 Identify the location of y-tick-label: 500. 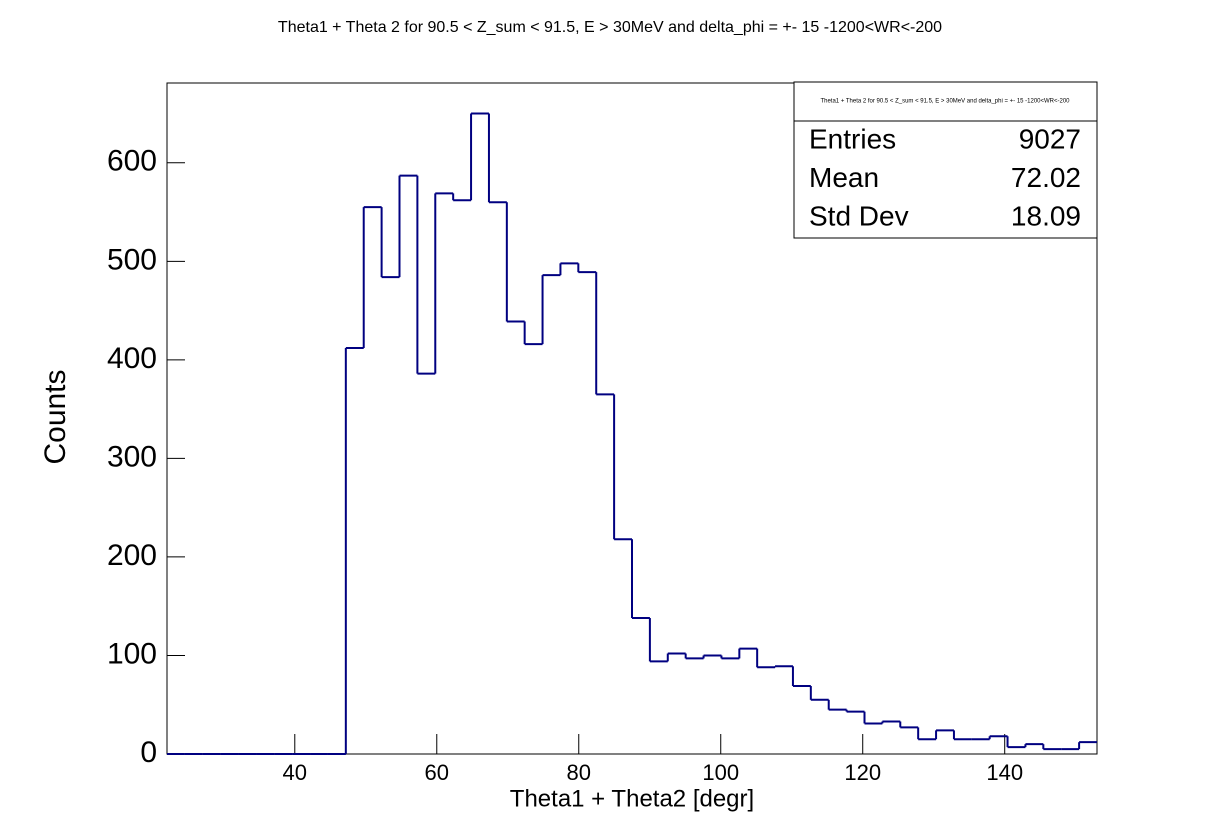
(132, 259).